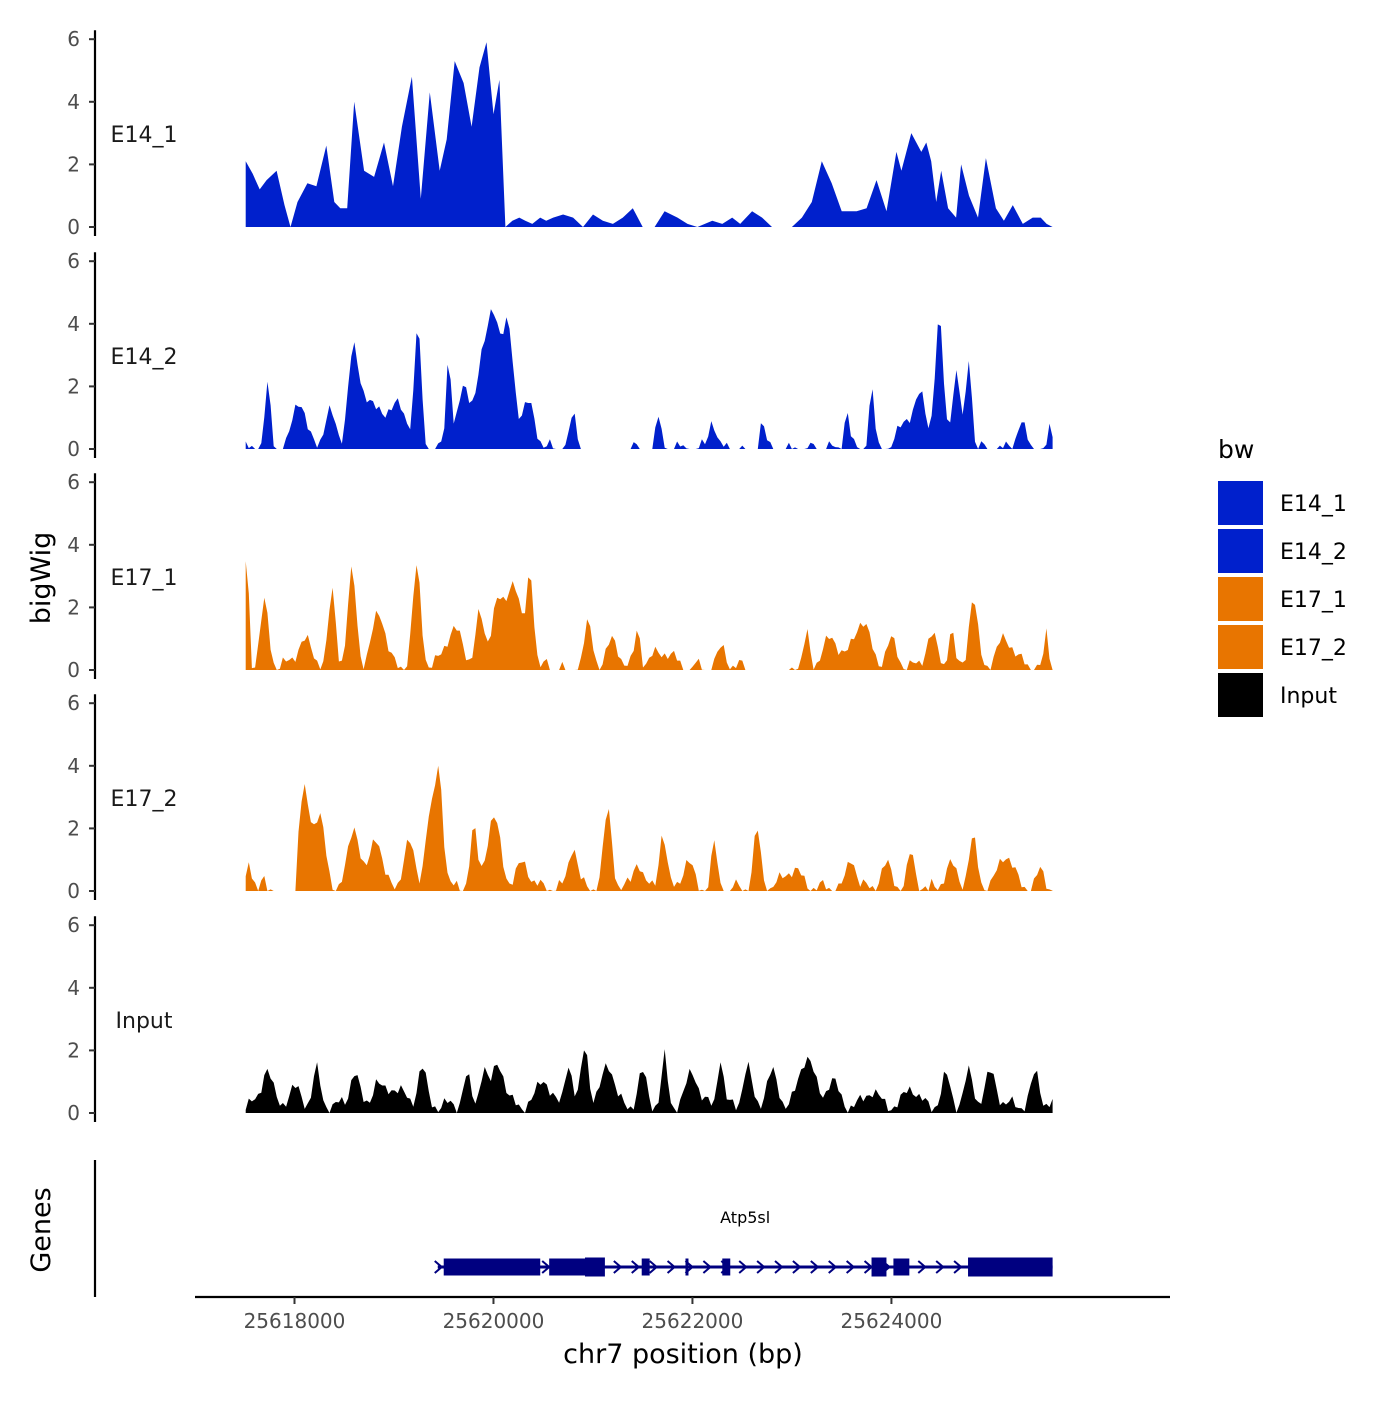 This screenshot has height=1404, width=1400. I want to click on x-axis: 25618000 25620000 25622000 25624000, so click(682, 1314).